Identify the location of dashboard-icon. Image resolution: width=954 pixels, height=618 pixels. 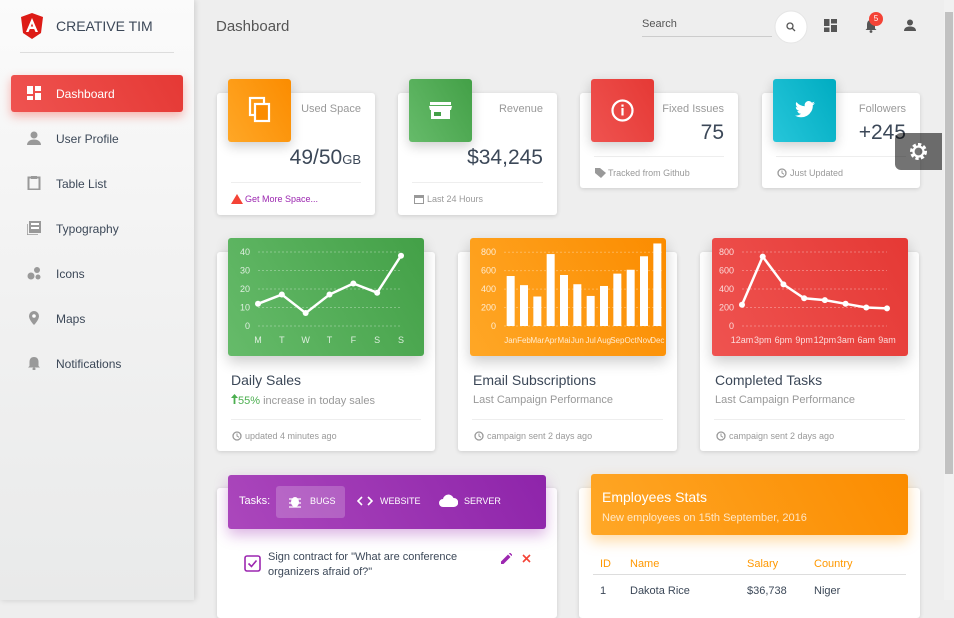
(830, 25).